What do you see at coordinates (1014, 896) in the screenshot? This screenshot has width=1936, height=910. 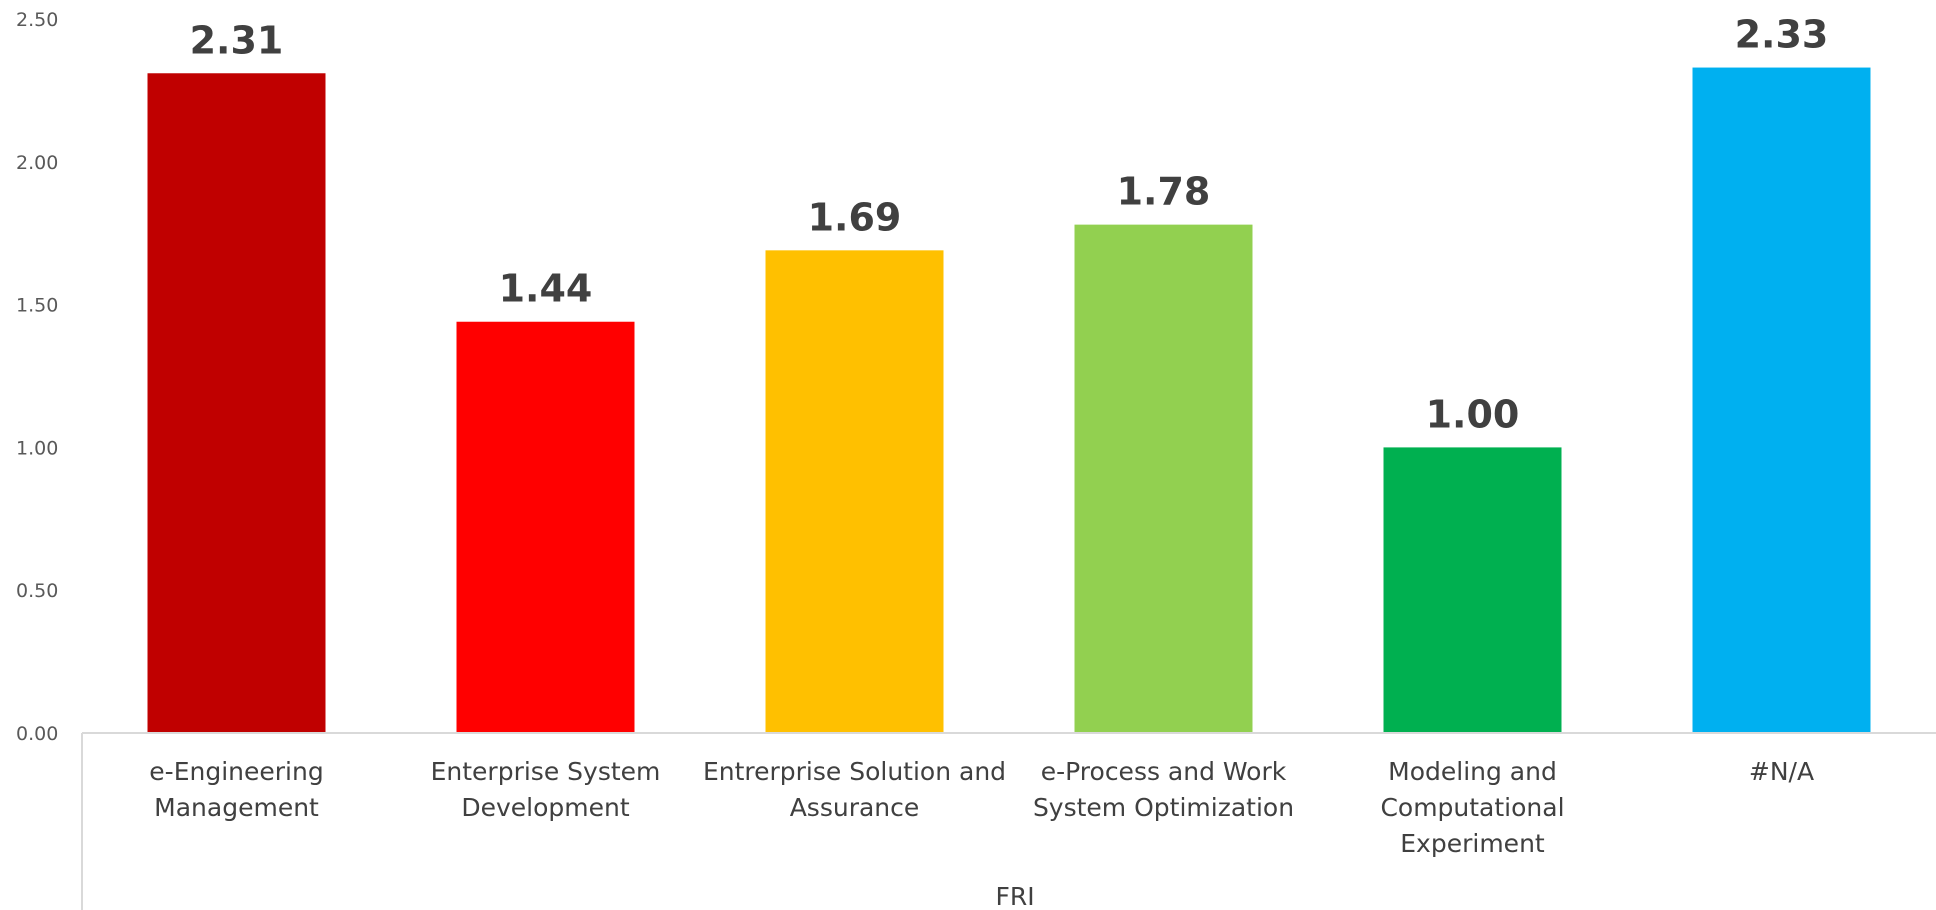 I see `x-axis-group-label: FRI` at bounding box center [1014, 896].